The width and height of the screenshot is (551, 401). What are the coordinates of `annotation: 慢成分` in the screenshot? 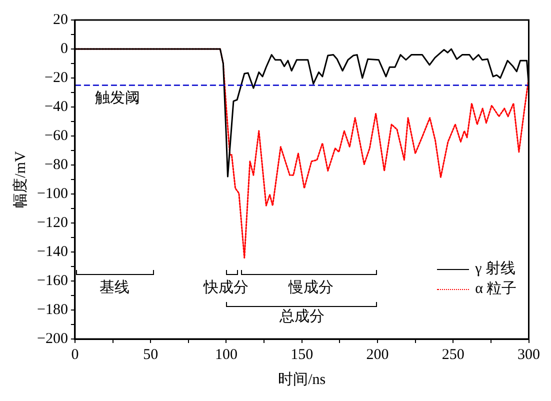 It's located at (310, 287).